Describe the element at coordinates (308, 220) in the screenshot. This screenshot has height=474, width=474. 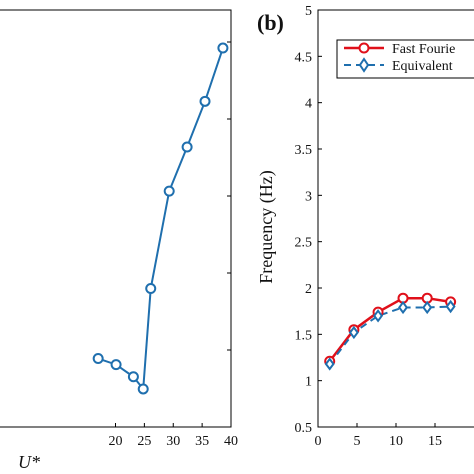
I see `panel-b-y-ticks: 0.5 1 1.5 2 2.5 3 3.5 4 4.5 5` at that location.